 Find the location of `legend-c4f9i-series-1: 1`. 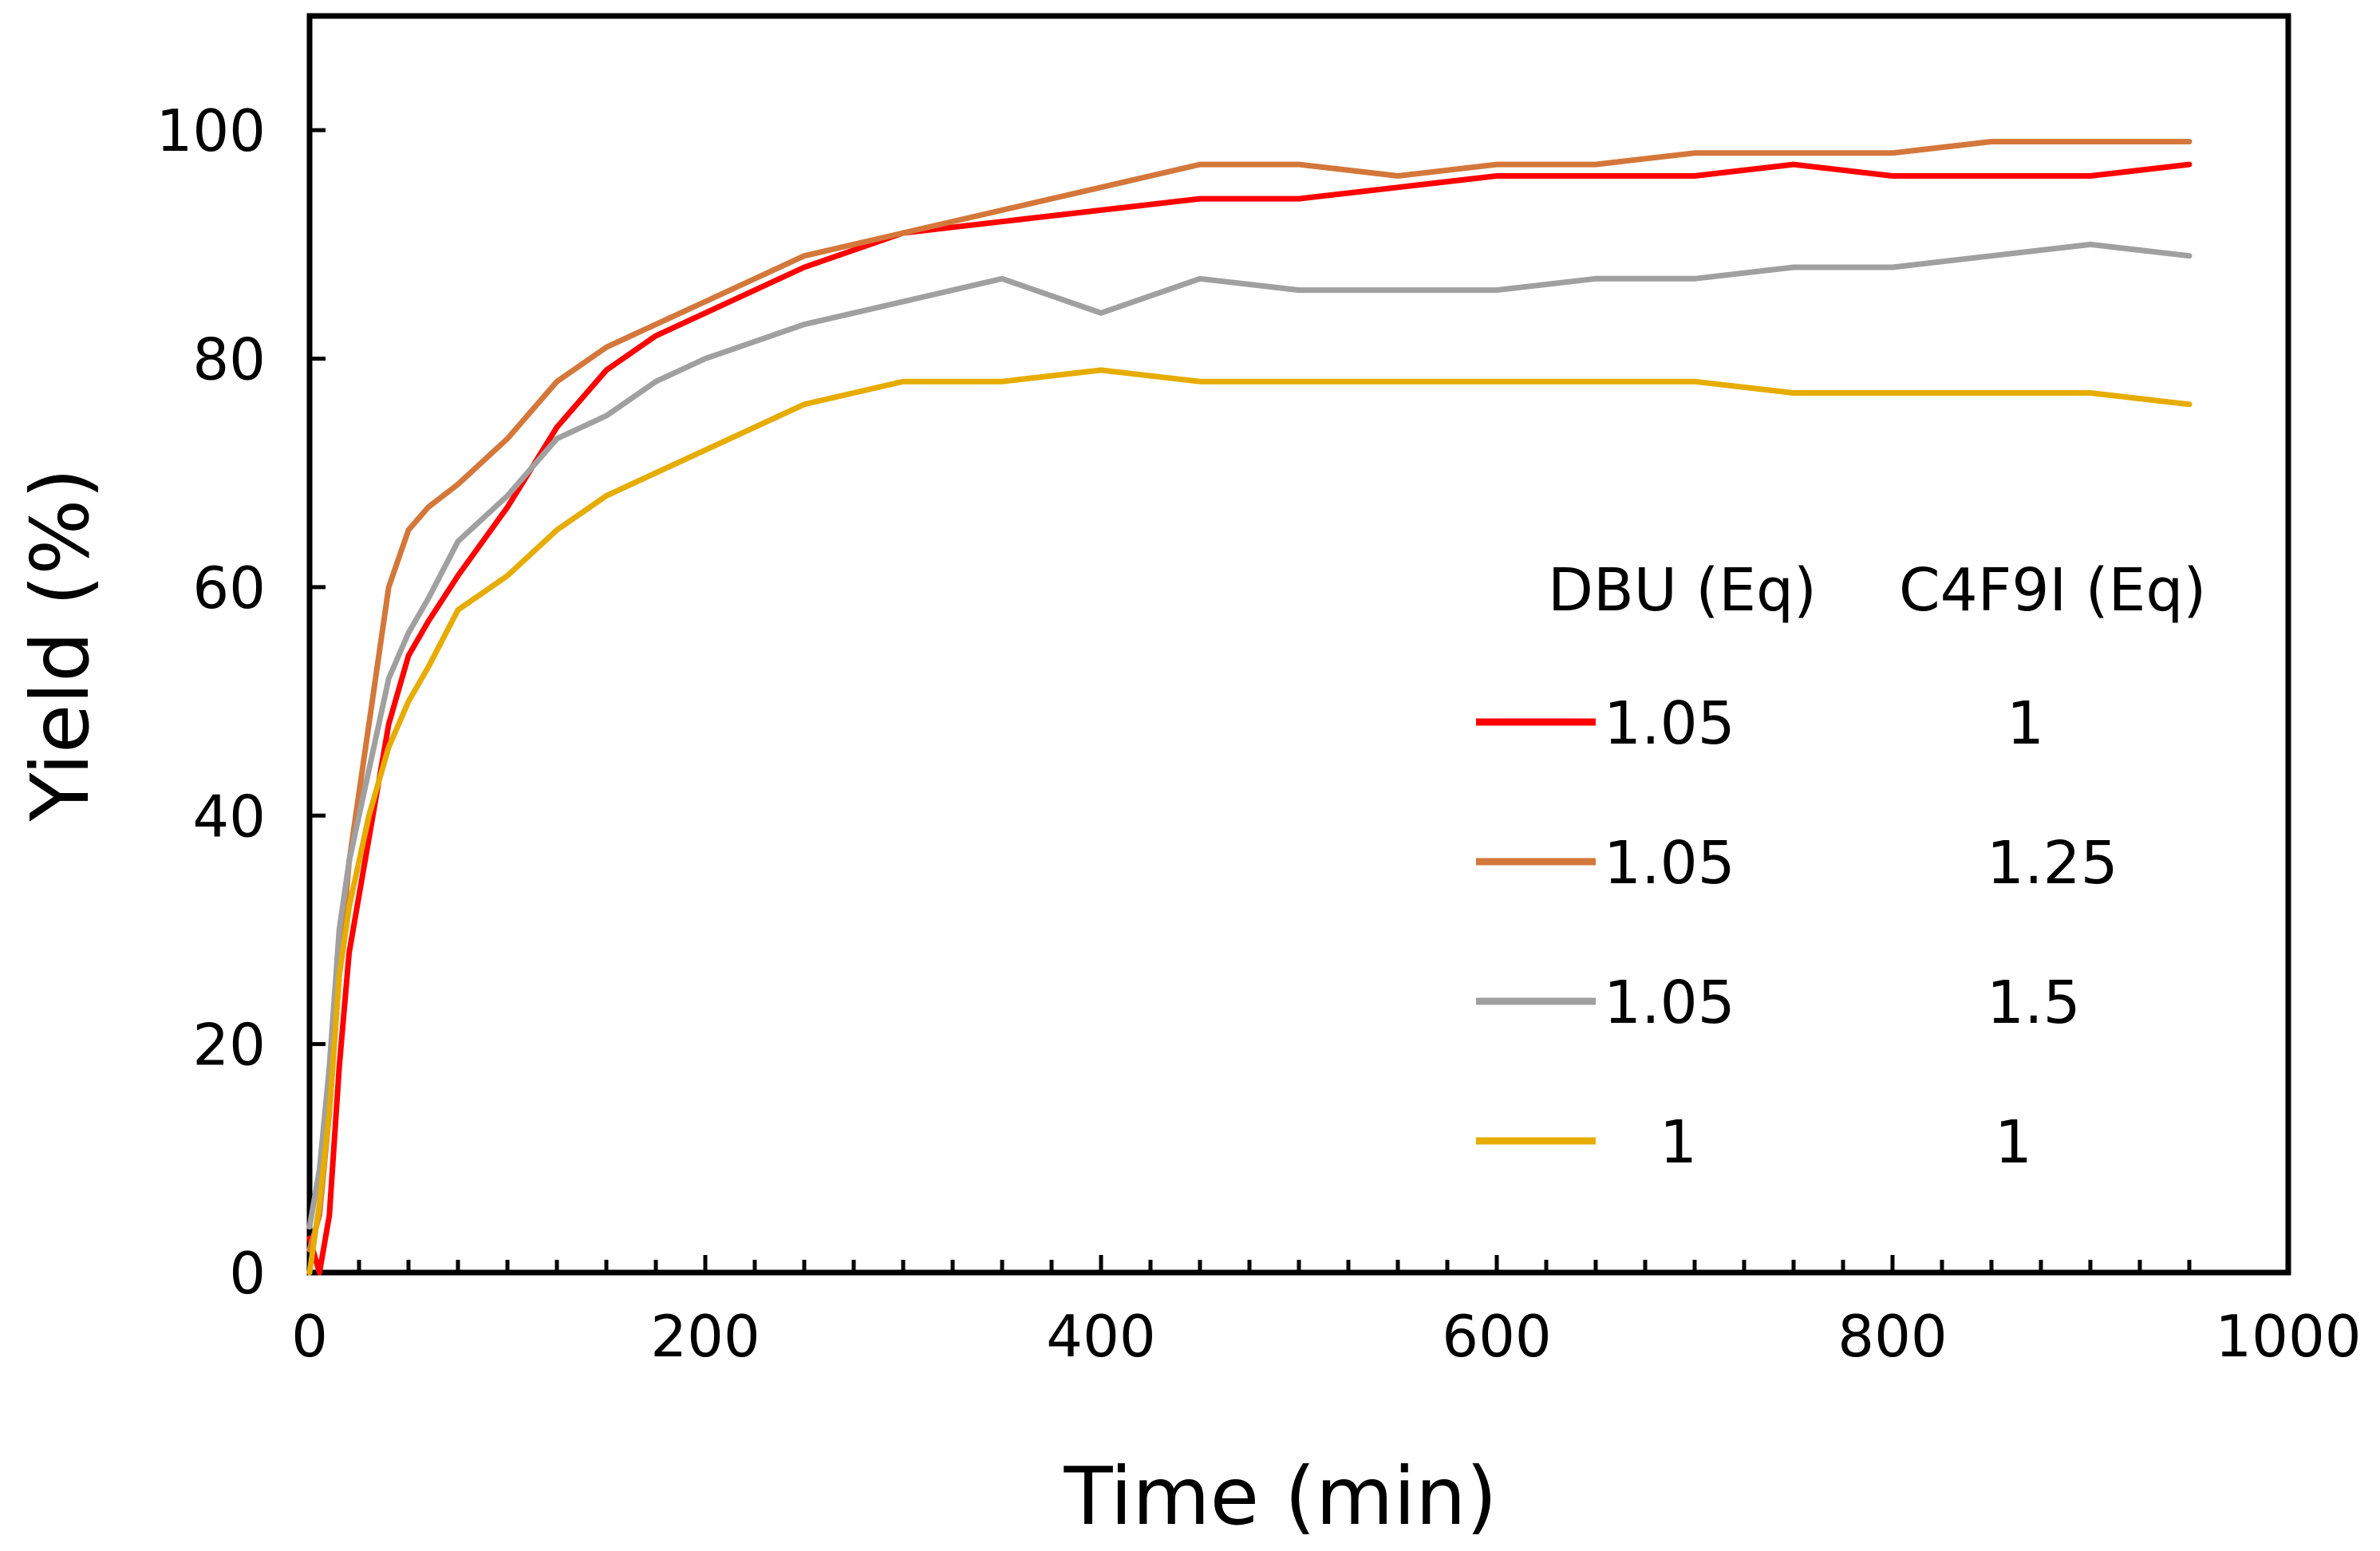

legend-c4f9i-series-1: 1 is located at coordinates (2025, 723).